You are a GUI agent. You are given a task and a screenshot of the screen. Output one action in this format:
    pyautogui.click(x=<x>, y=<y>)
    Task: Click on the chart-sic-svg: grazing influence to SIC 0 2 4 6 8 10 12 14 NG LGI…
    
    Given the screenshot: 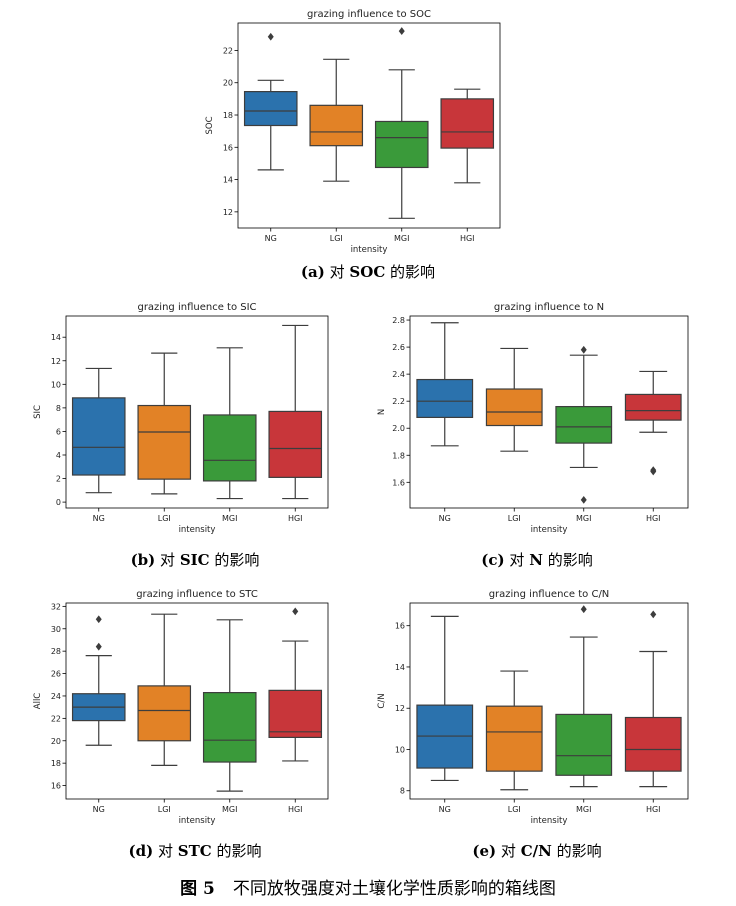 What is the action you would take?
    pyautogui.click(x=181, y=418)
    